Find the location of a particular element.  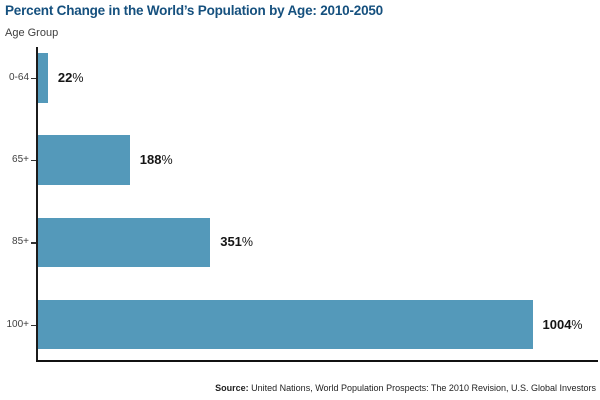

bar-value-number: 1004 is located at coordinates (557, 324).